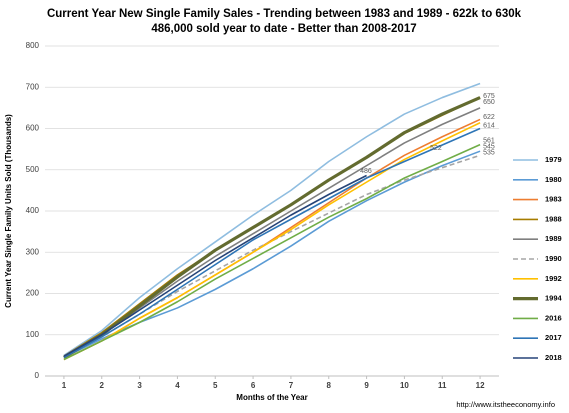  Describe the element at coordinates (480, 385) in the screenshot. I see `x-tick-label: 12` at that location.